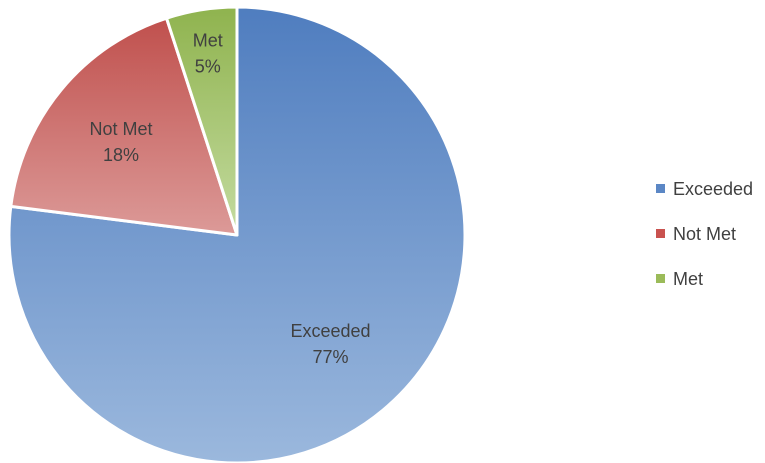  Describe the element at coordinates (660, 188) in the screenshot. I see `legend-swatch-exceeded` at that location.